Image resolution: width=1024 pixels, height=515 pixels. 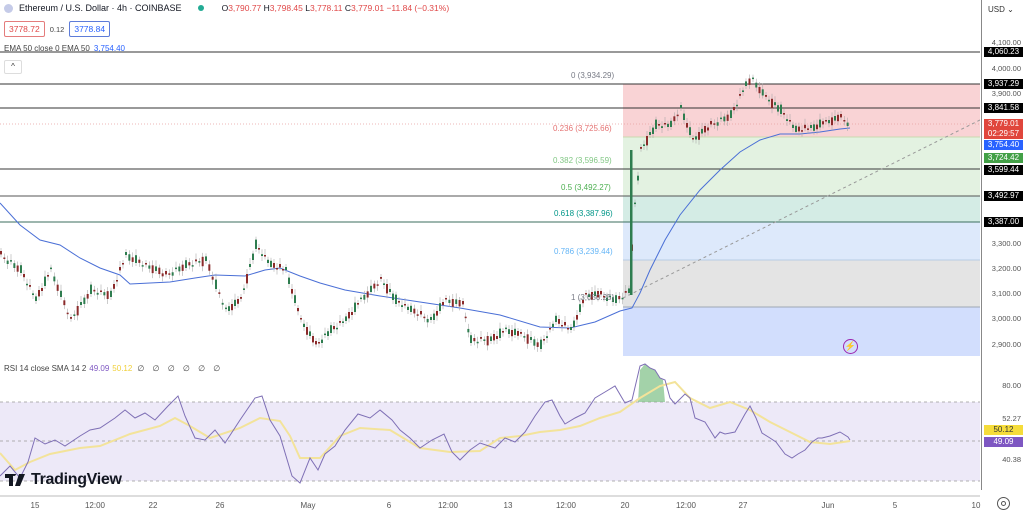 What do you see at coordinates (1003, 430) in the screenshot?
I see `rsi-sma-tag: 50.12` at bounding box center [1003, 430].